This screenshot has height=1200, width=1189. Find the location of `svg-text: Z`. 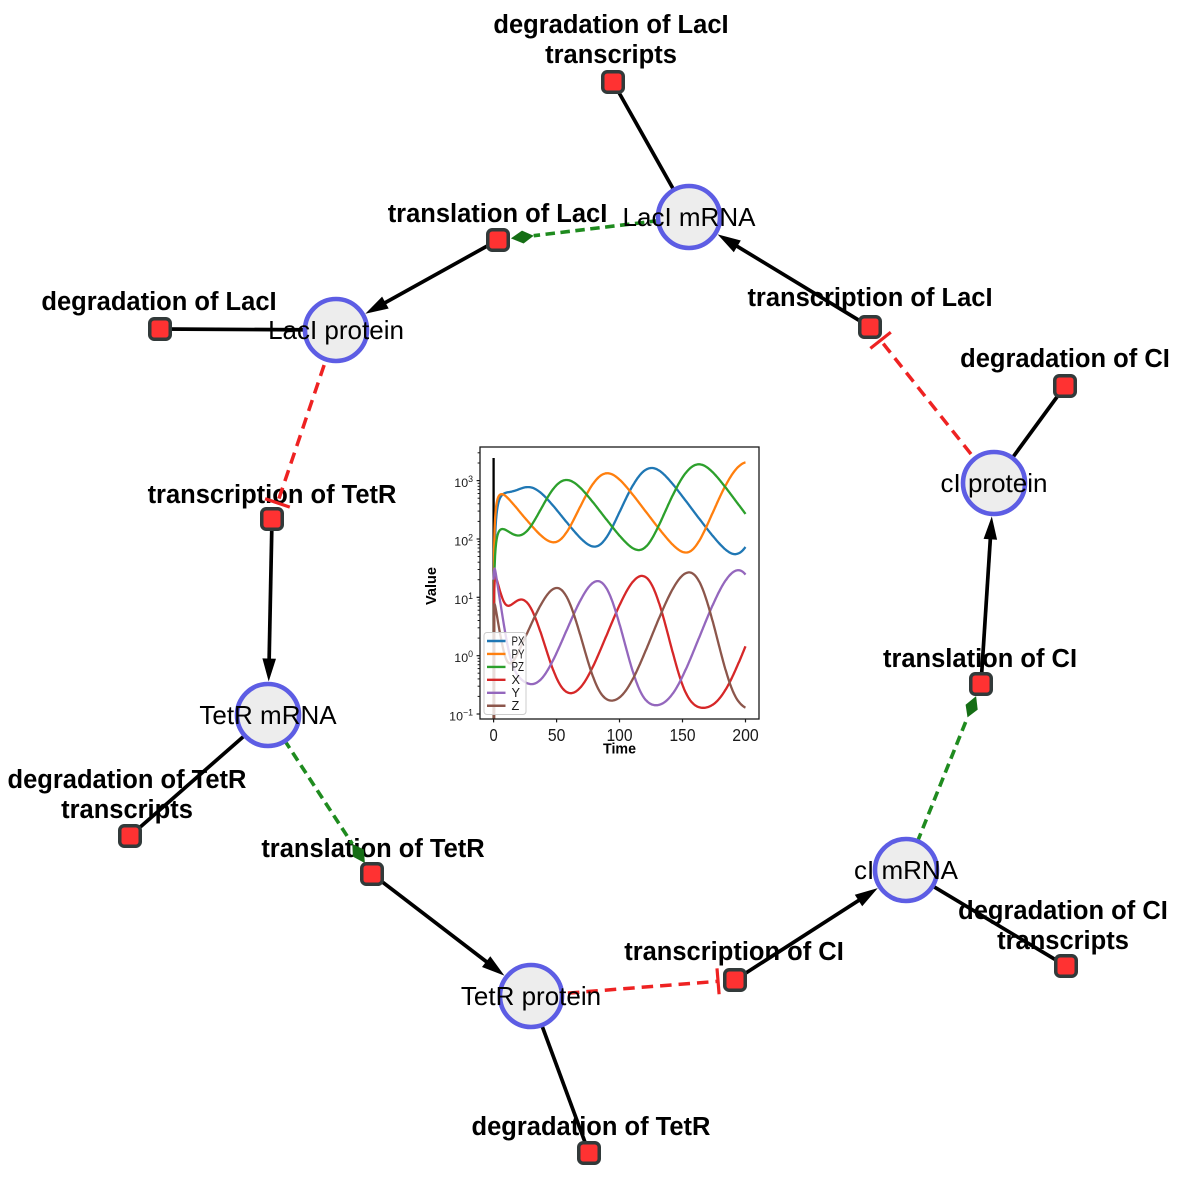

svg-text: Z is located at coordinates (516, 705).